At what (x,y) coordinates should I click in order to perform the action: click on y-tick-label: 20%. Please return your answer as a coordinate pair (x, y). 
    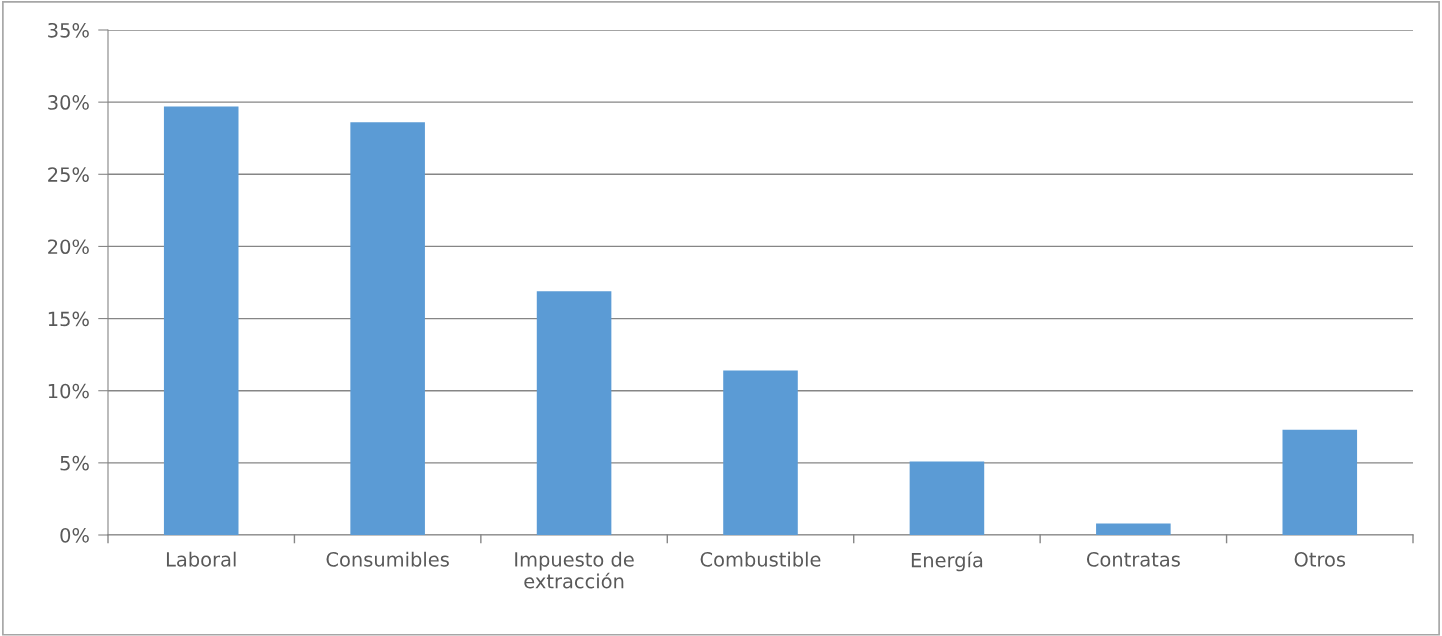
    Looking at the image, I should click on (68, 247).